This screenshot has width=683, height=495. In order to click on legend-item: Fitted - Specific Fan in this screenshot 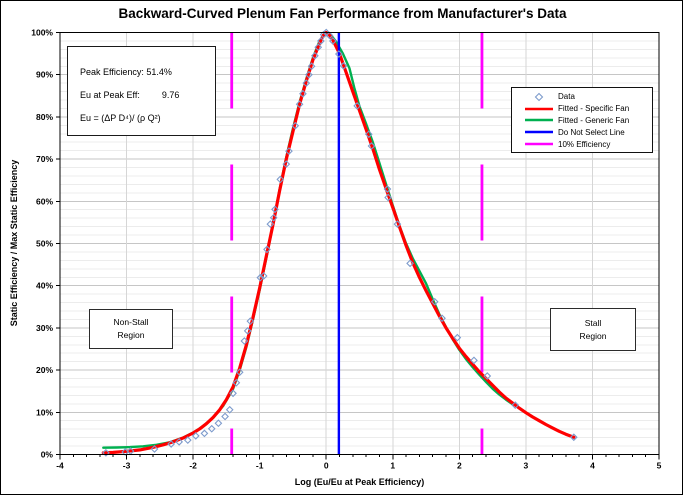, I will do `click(588, 109)`.